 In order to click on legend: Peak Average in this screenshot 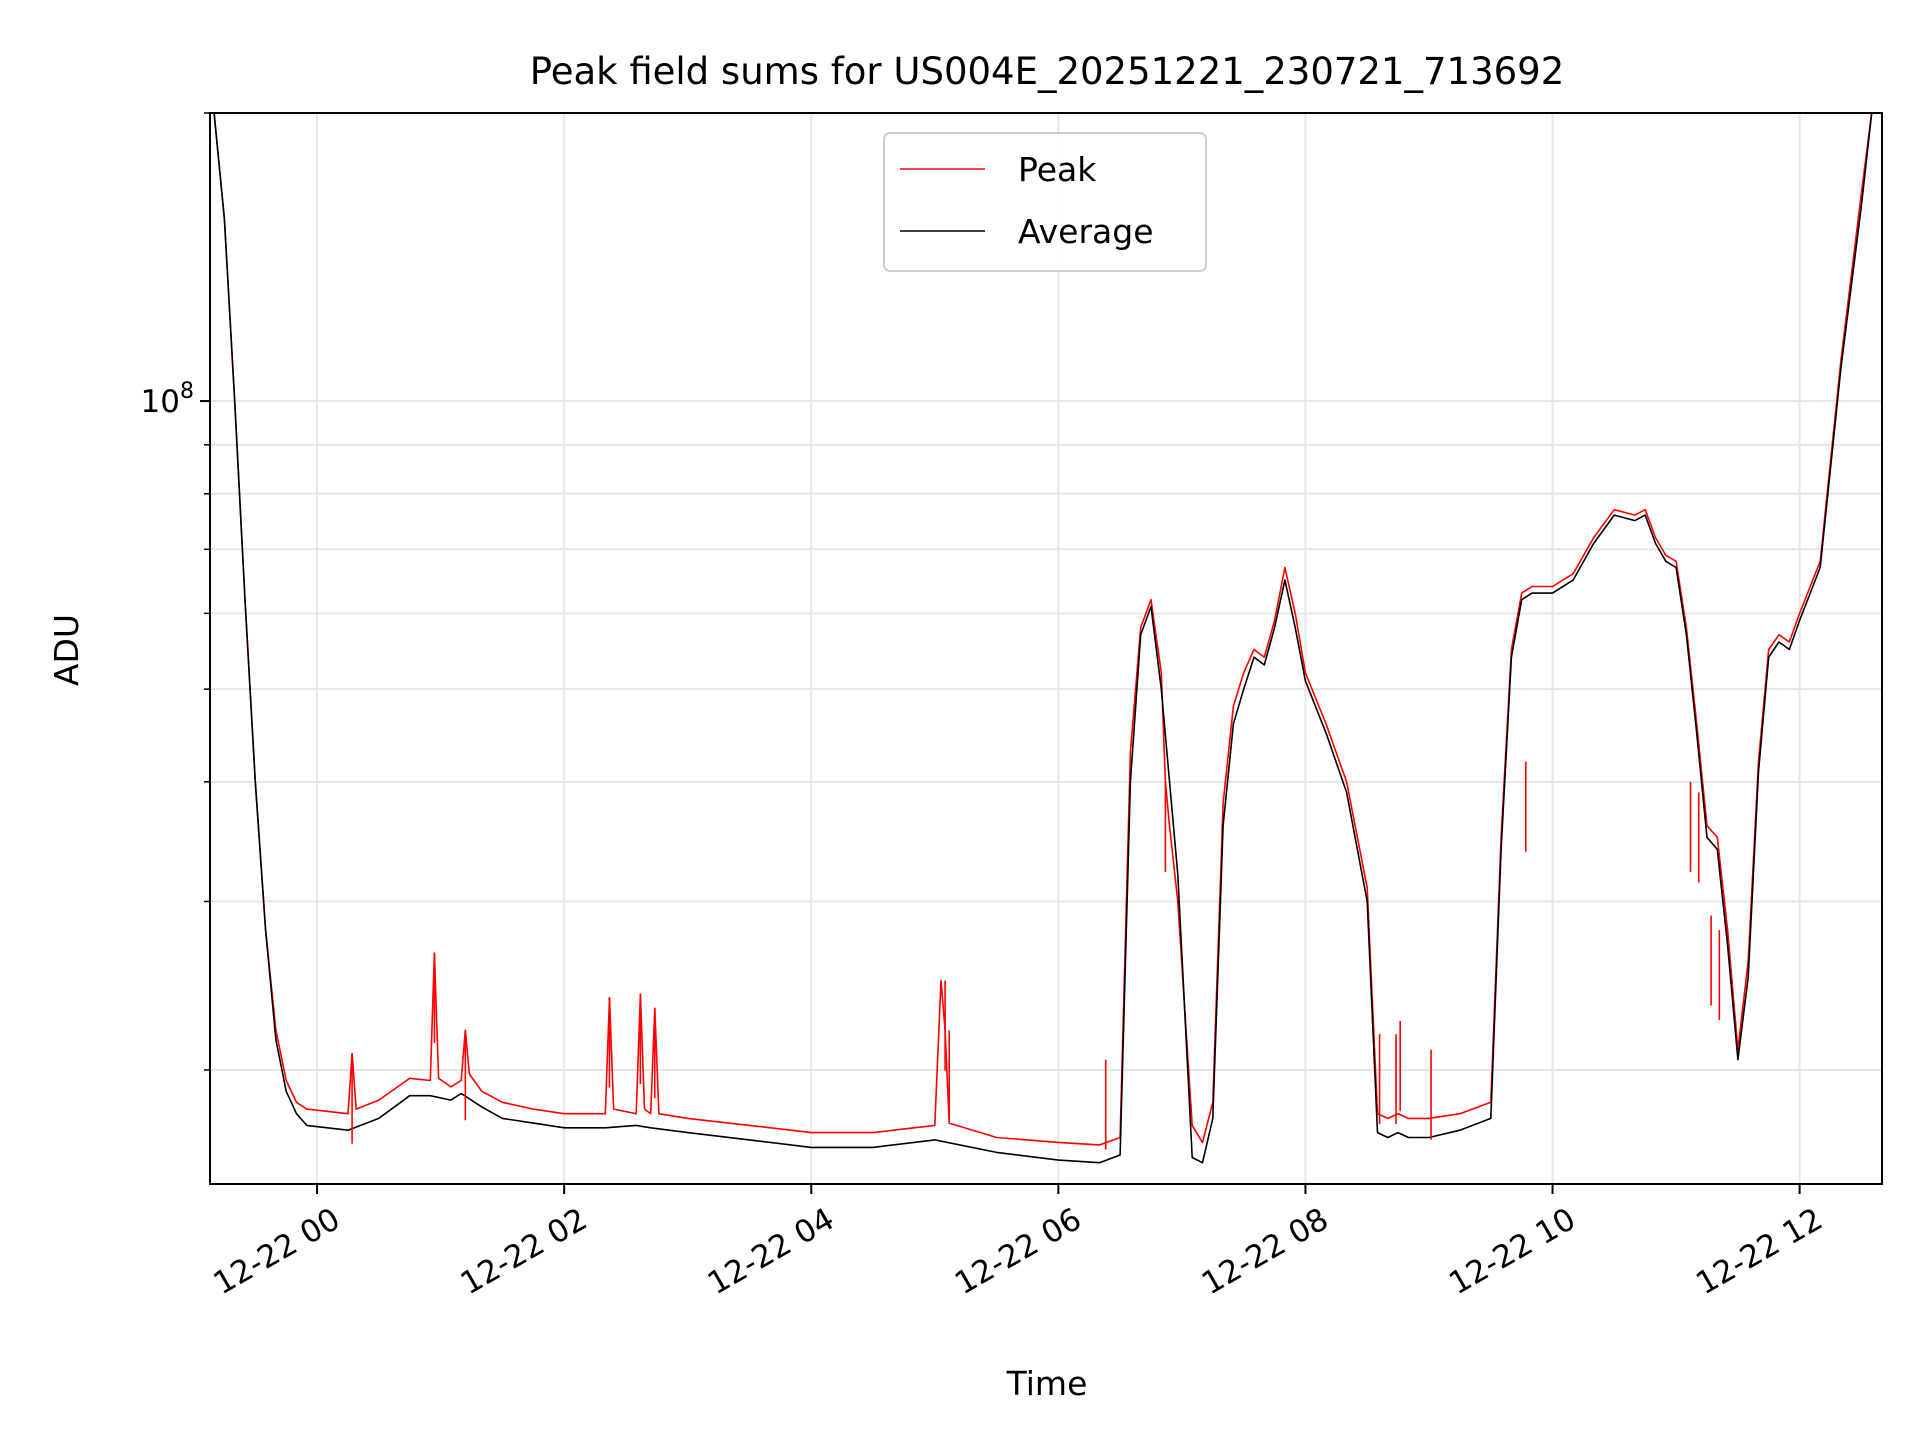, I will do `click(1045, 202)`.